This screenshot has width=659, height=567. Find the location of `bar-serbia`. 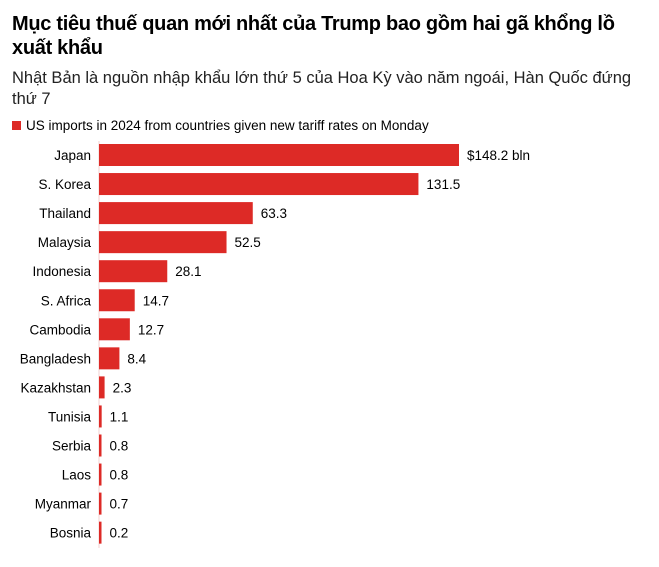

bar-serbia is located at coordinates (100, 445).